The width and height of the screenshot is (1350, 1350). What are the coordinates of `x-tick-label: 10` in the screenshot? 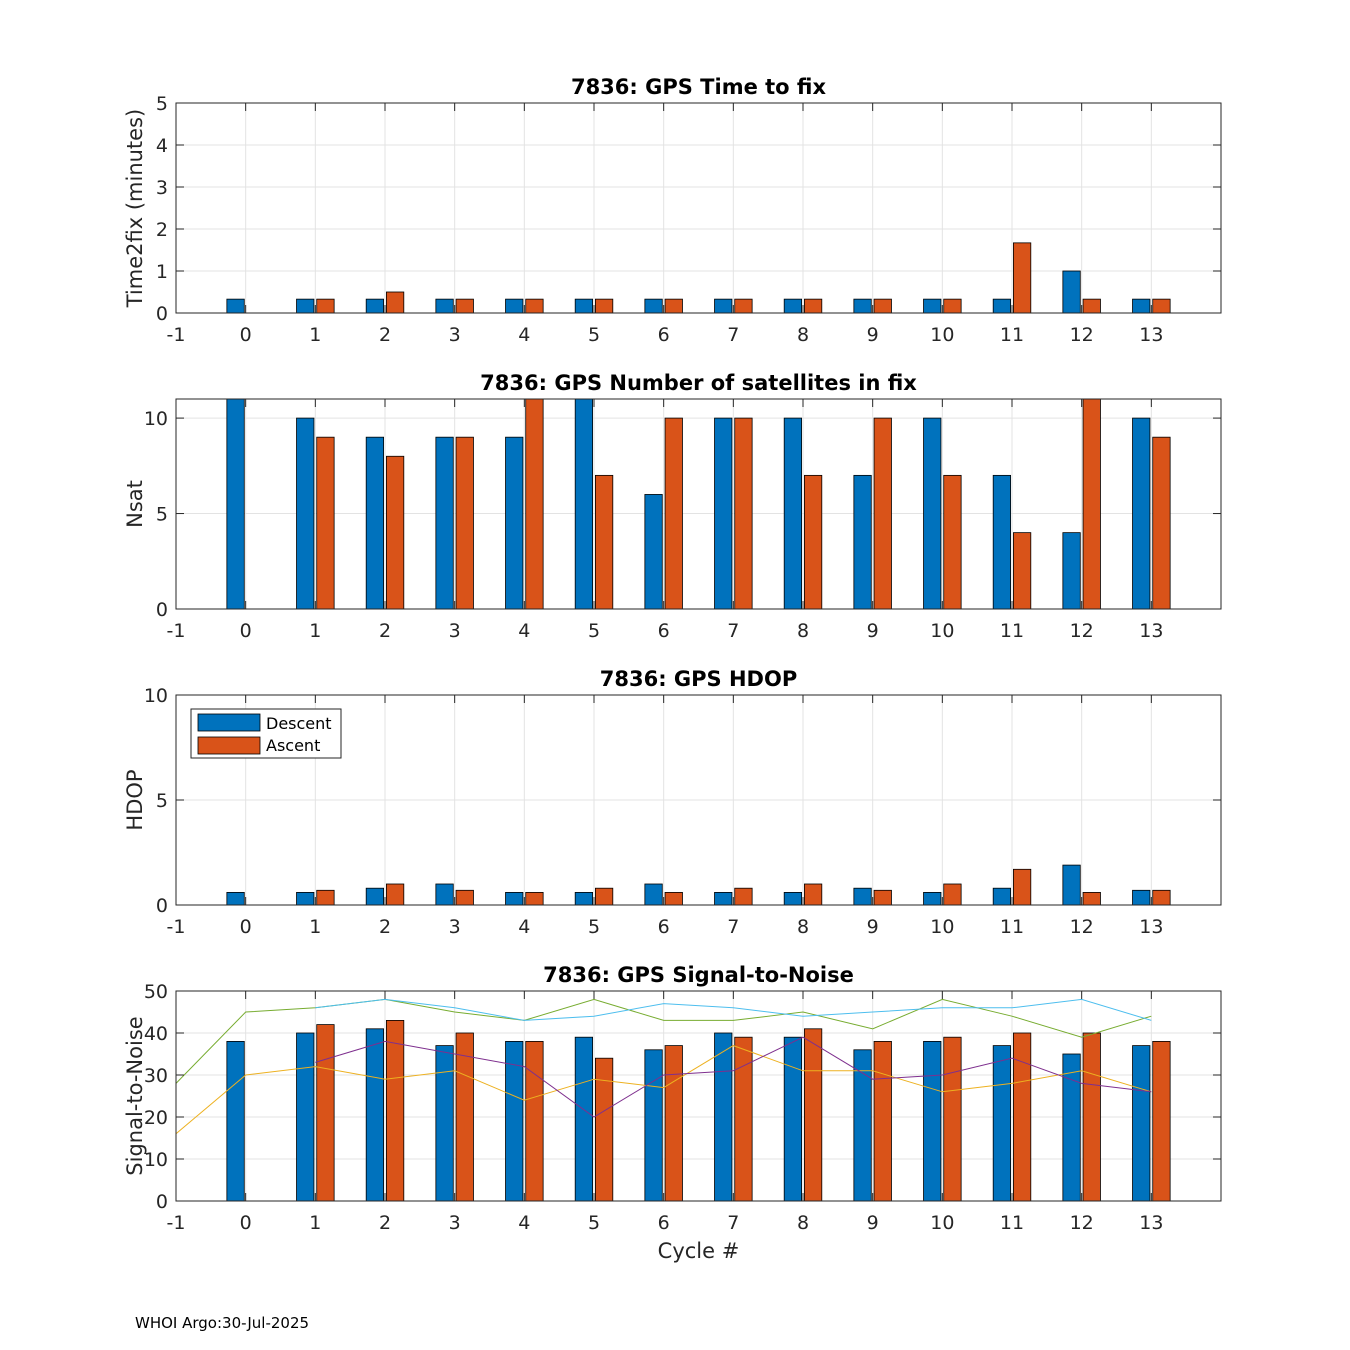 It's located at (942, 631).